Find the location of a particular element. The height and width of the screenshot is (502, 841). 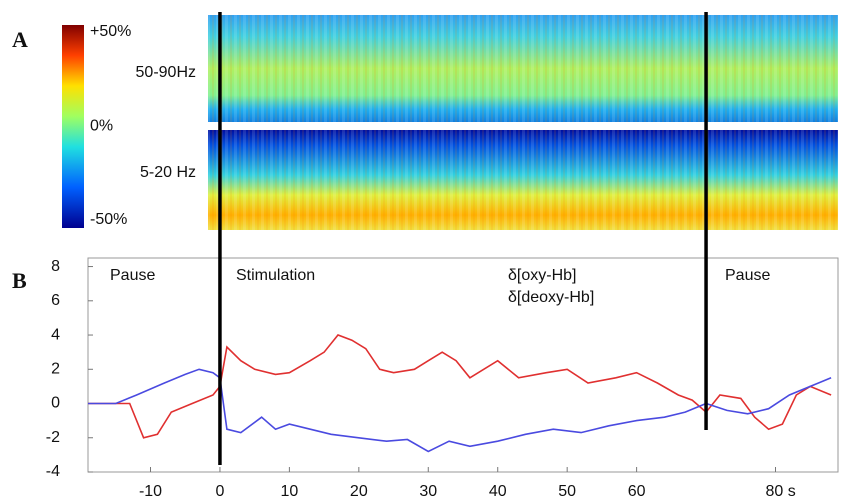

band-label: 50-90Hz is located at coordinates (166, 72).